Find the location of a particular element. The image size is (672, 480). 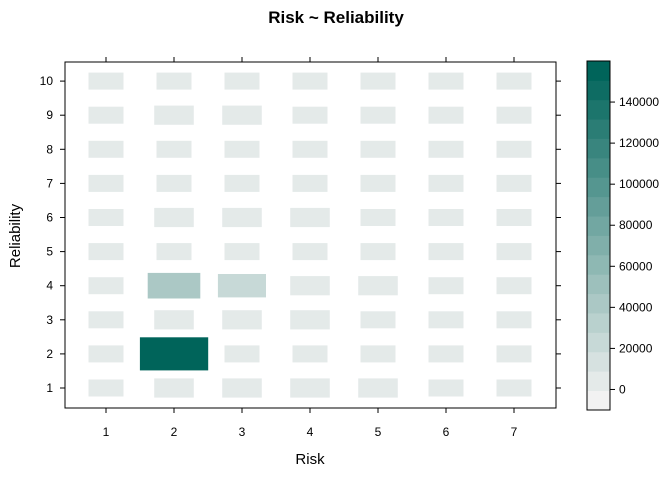

y-tick-label: 5 is located at coordinates (49, 252).